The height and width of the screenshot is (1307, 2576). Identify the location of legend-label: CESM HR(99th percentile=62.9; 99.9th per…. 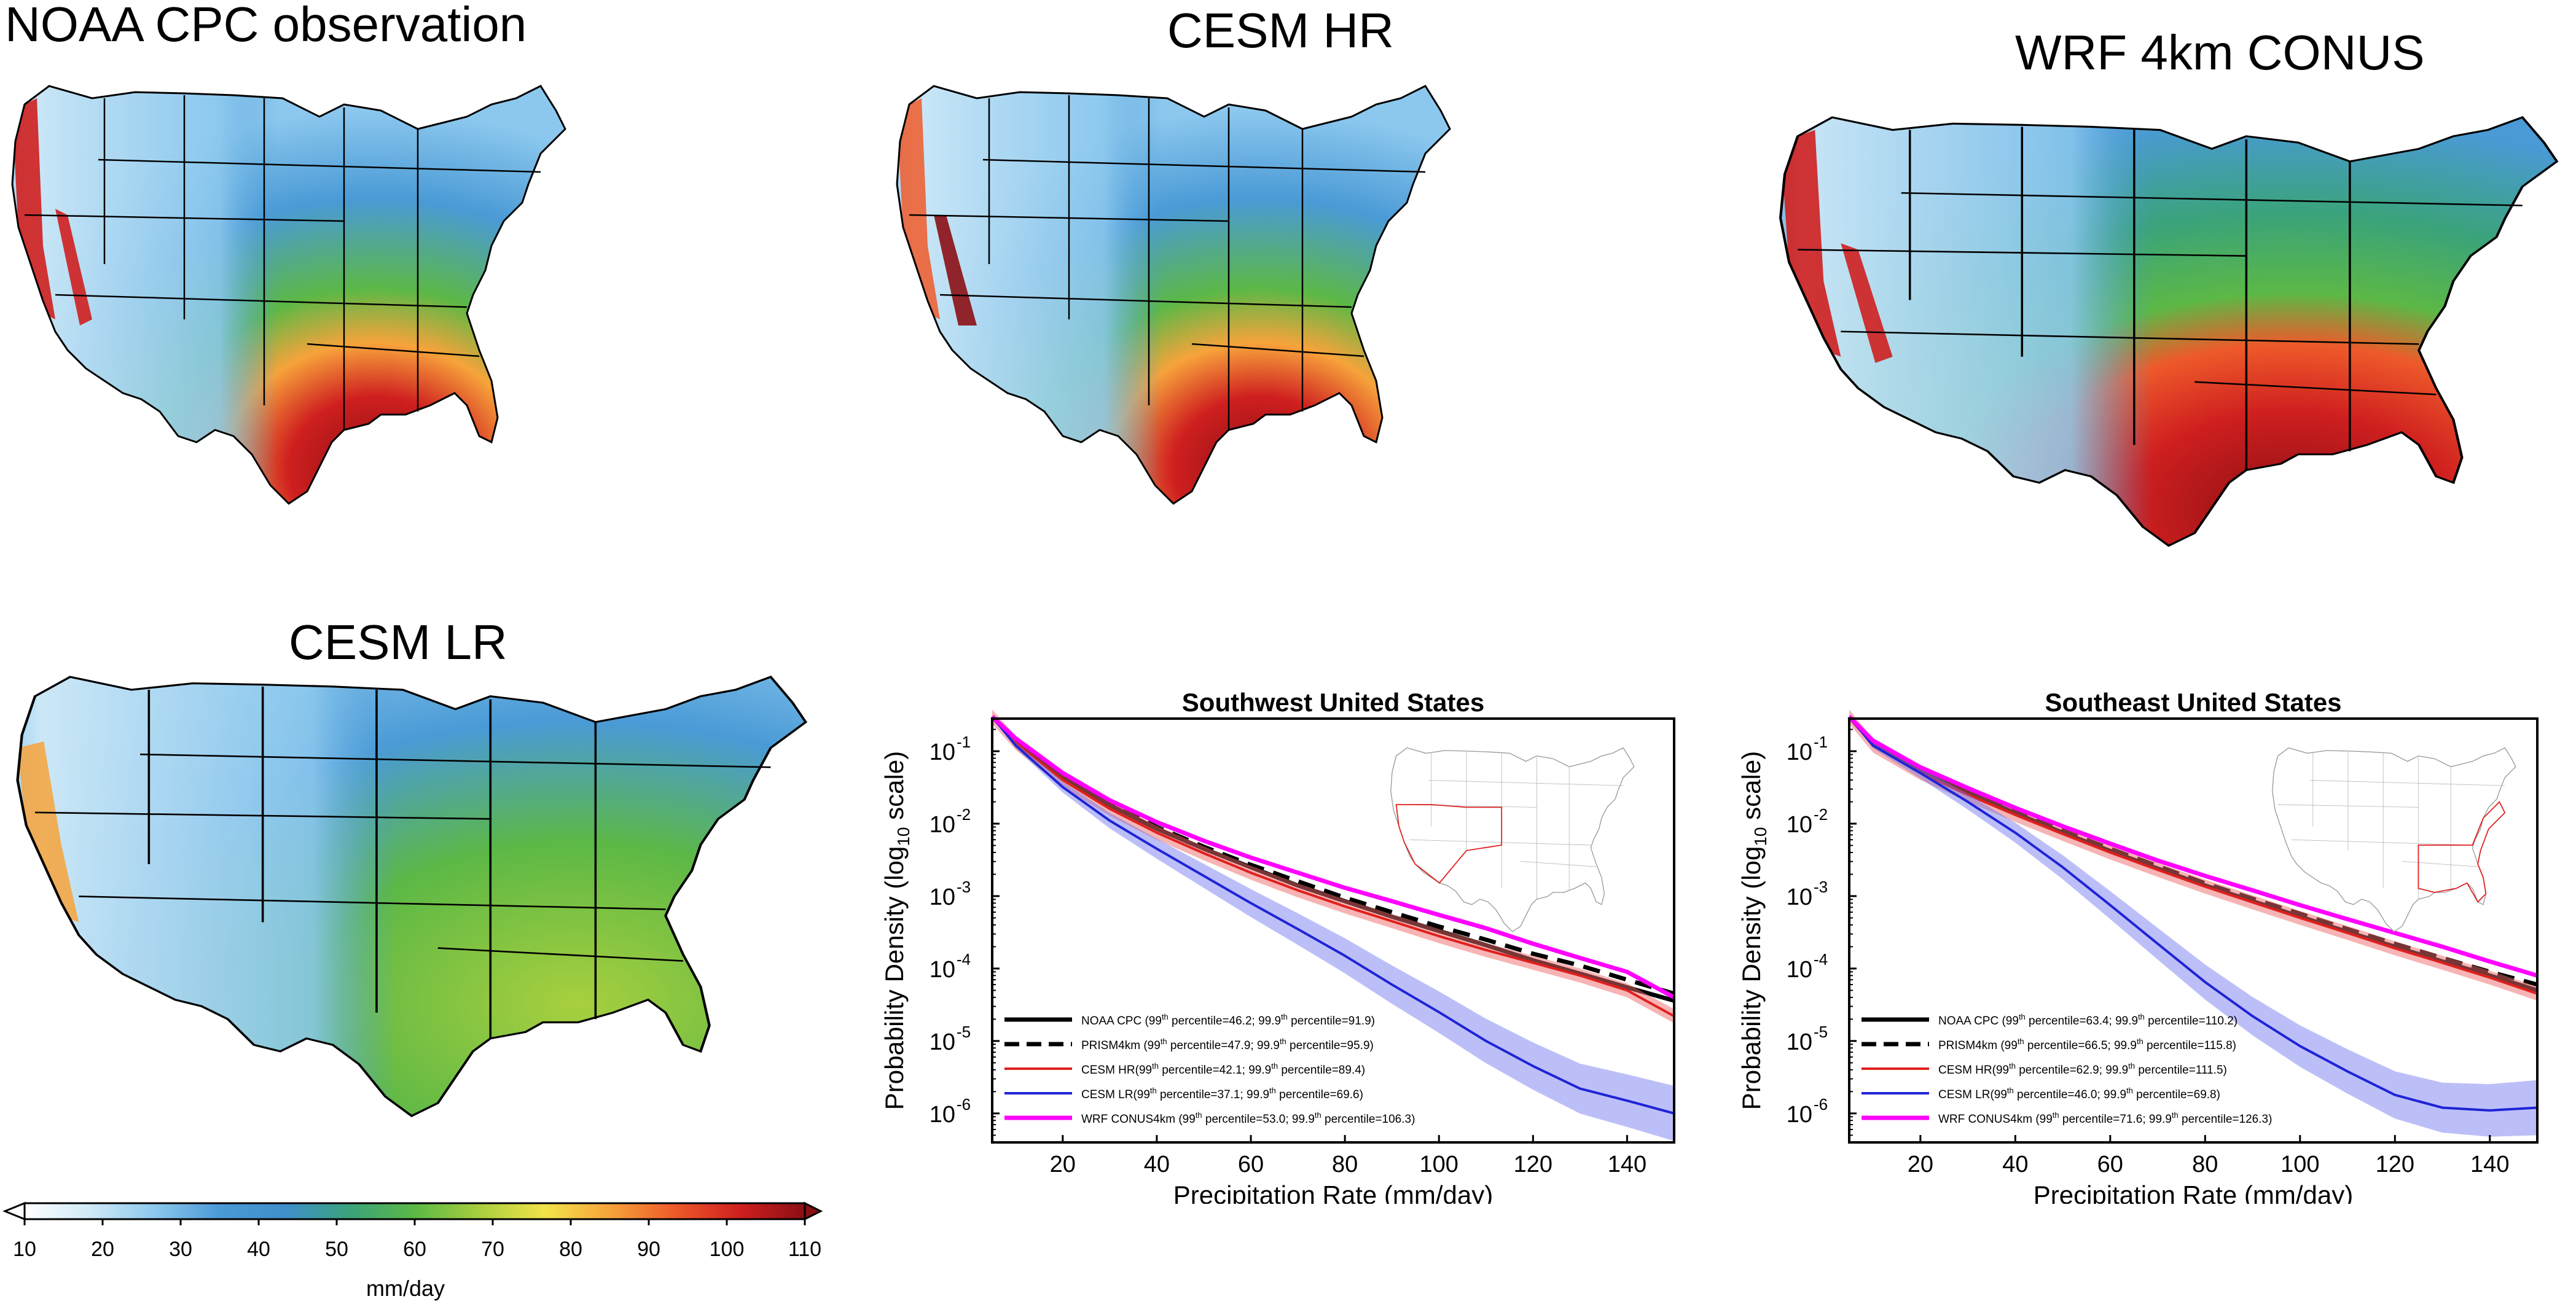
(2082, 1069).